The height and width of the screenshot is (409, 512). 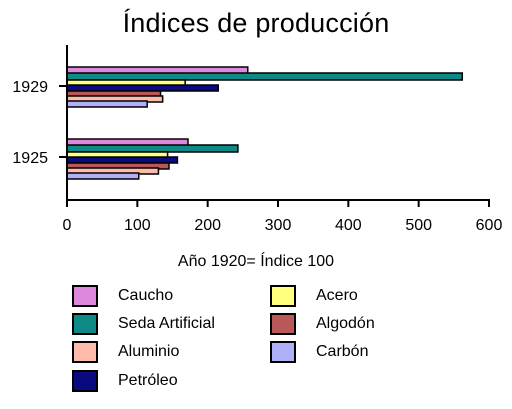 What do you see at coordinates (489, 225) in the screenshot?
I see `x-tick-label: 600` at bounding box center [489, 225].